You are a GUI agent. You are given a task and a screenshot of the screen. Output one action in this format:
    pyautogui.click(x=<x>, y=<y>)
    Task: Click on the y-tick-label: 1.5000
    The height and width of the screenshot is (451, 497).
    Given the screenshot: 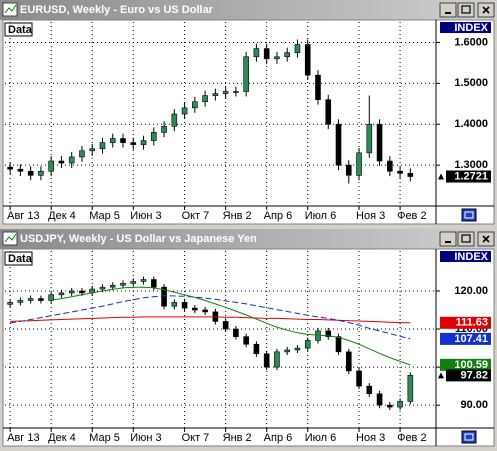 What is the action you would take?
    pyautogui.click(x=471, y=83)
    